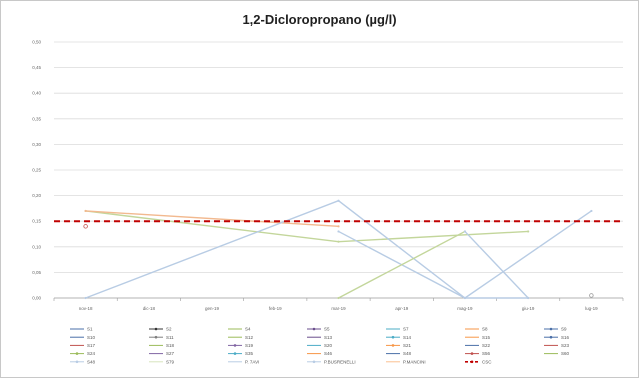 Image resolution: width=639 pixels, height=378 pixels. I want to click on legend-label: S24, so click(91, 353).